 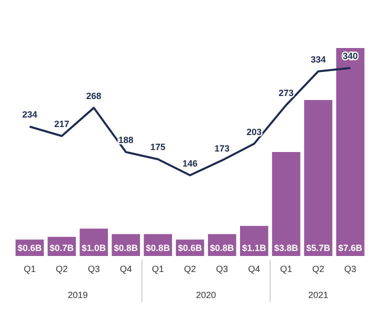 What do you see at coordinates (318, 59) in the screenshot?
I see `data-label: 334` at bounding box center [318, 59].